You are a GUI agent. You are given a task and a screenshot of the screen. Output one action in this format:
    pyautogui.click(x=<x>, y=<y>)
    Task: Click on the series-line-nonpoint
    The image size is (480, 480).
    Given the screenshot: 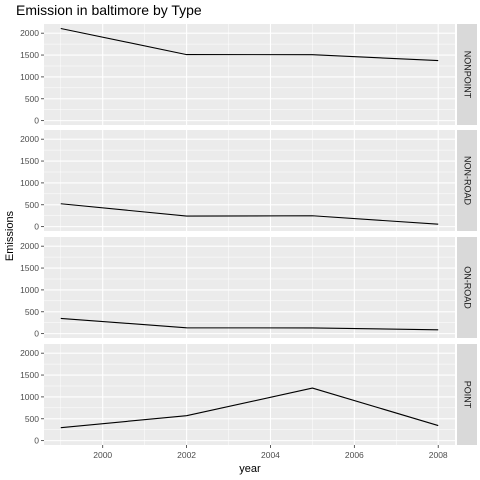 What is the action you would take?
    pyautogui.click(x=249, y=44)
    